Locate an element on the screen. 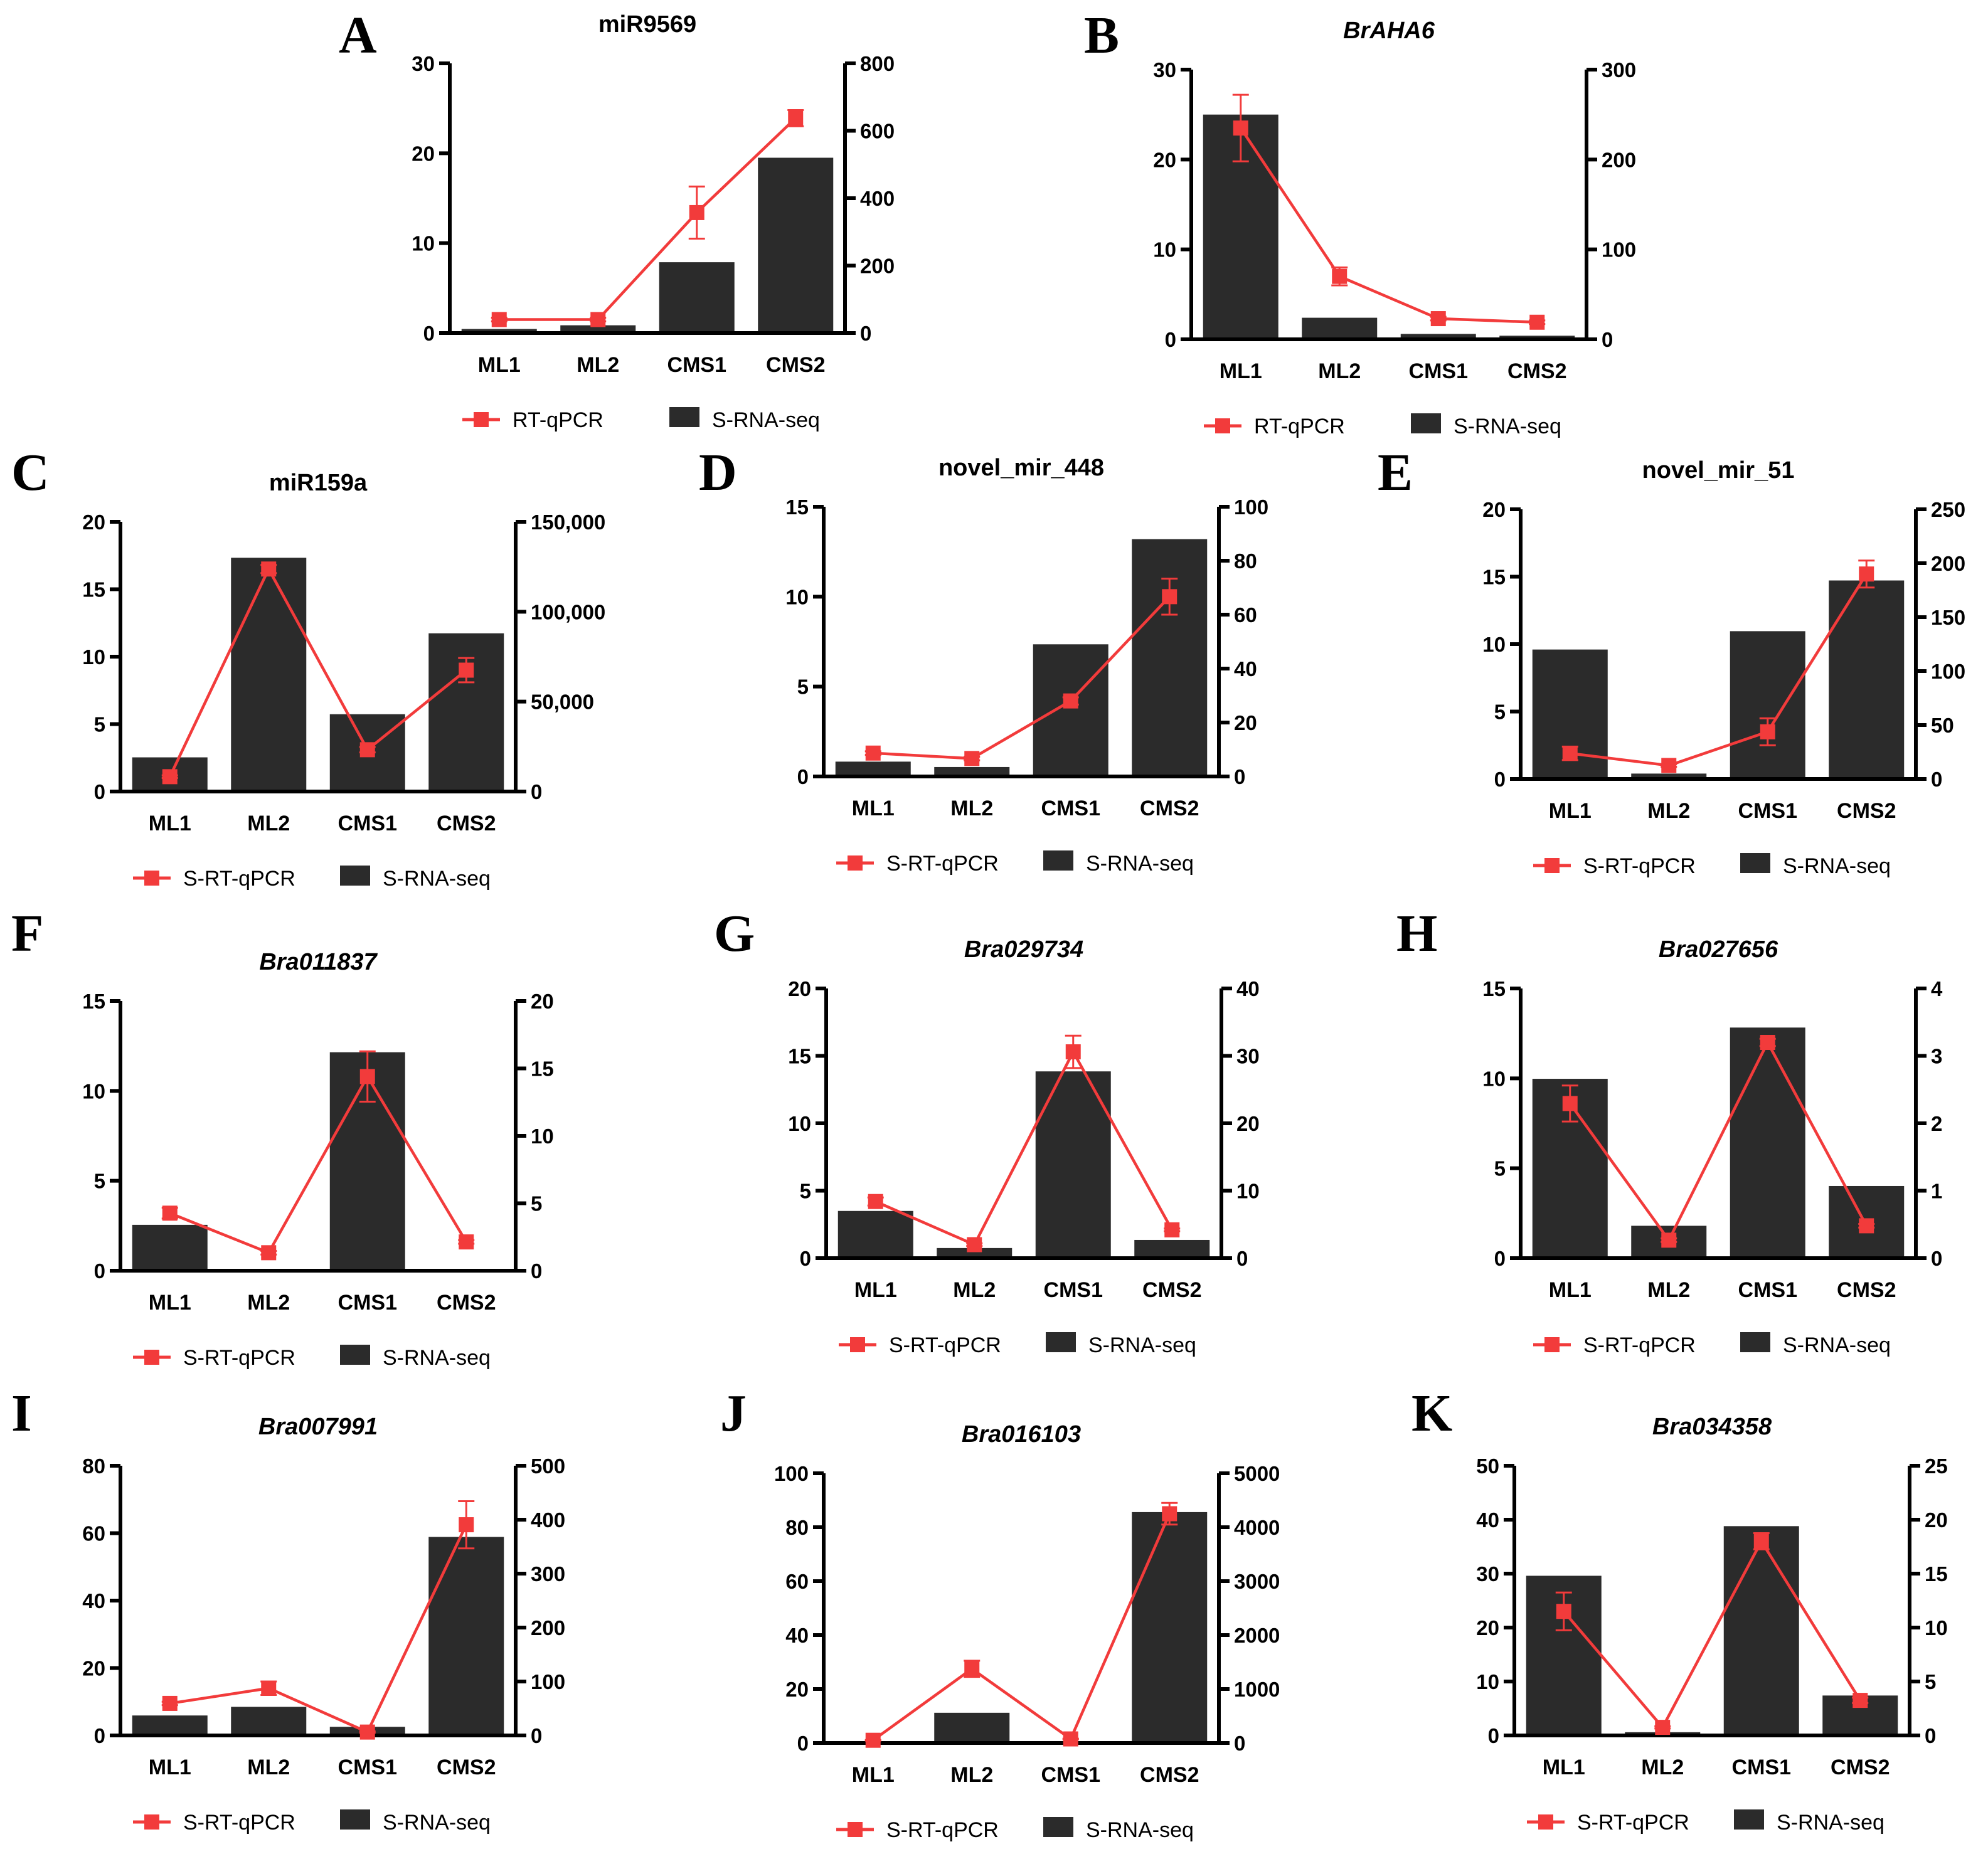 The height and width of the screenshot is (1859, 1988). left-tick-label: 40 is located at coordinates (797, 1635).